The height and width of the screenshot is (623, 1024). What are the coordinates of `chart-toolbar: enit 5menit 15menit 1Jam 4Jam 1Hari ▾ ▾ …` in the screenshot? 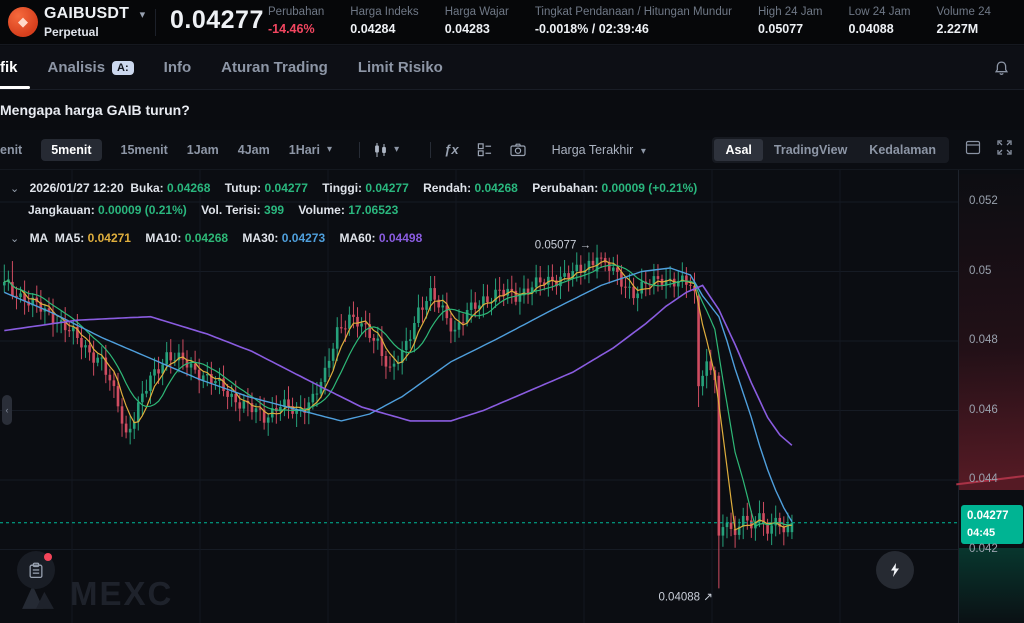 It's located at (512, 150).